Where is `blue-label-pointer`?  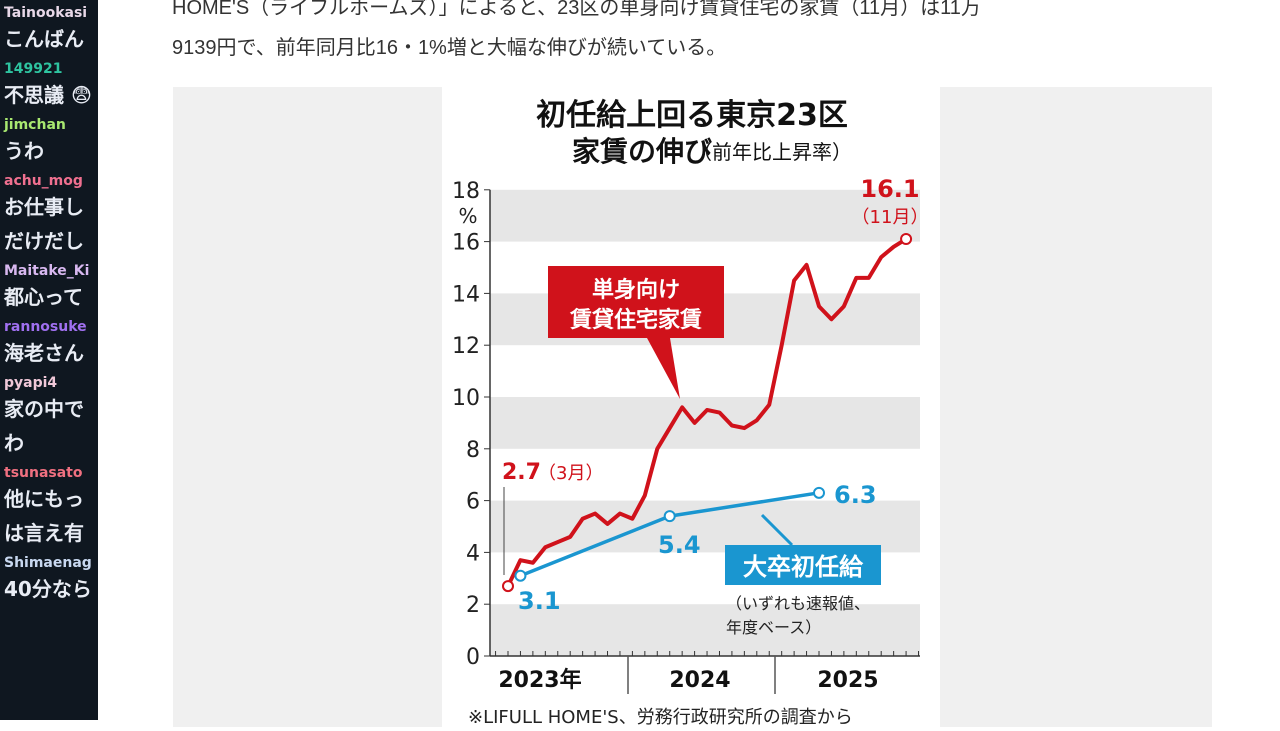
blue-label-pointer is located at coordinates (777, 530).